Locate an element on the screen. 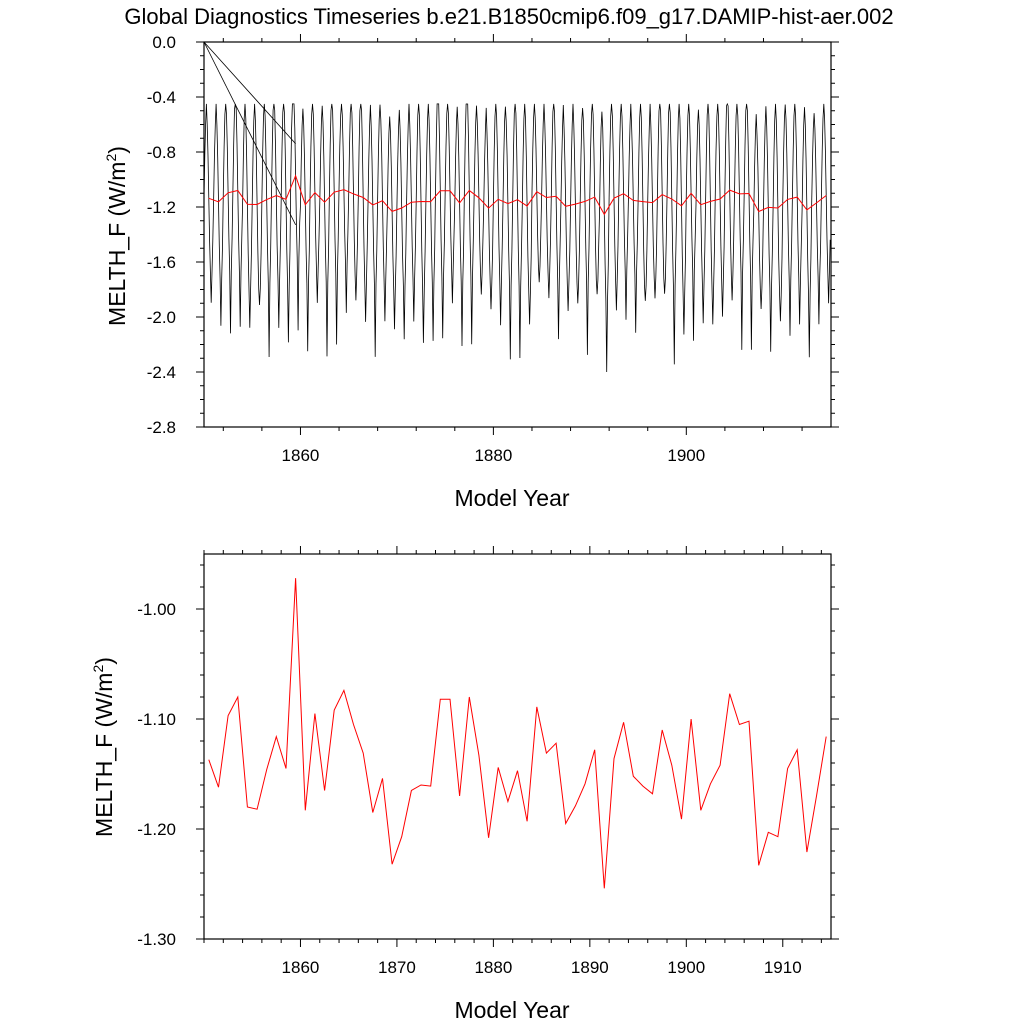 The width and height of the screenshot is (1024, 1024). bottom-xtick-label: 1900 is located at coordinates (686, 967).